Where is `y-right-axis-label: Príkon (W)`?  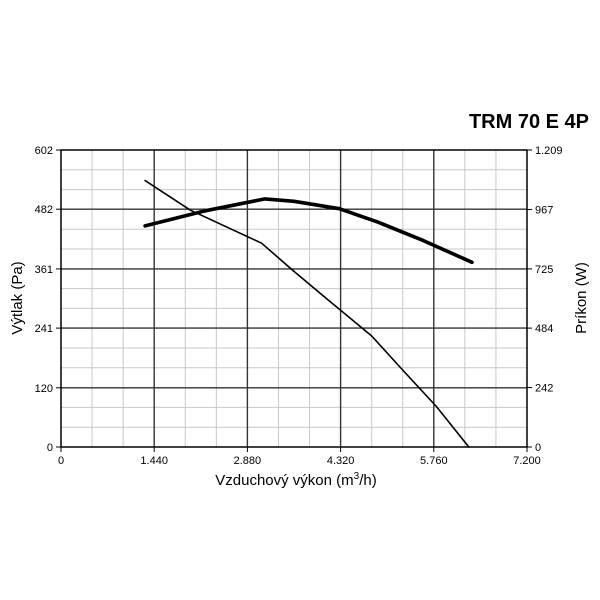
y-right-axis-label: Príkon (W) is located at coordinates (581, 298).